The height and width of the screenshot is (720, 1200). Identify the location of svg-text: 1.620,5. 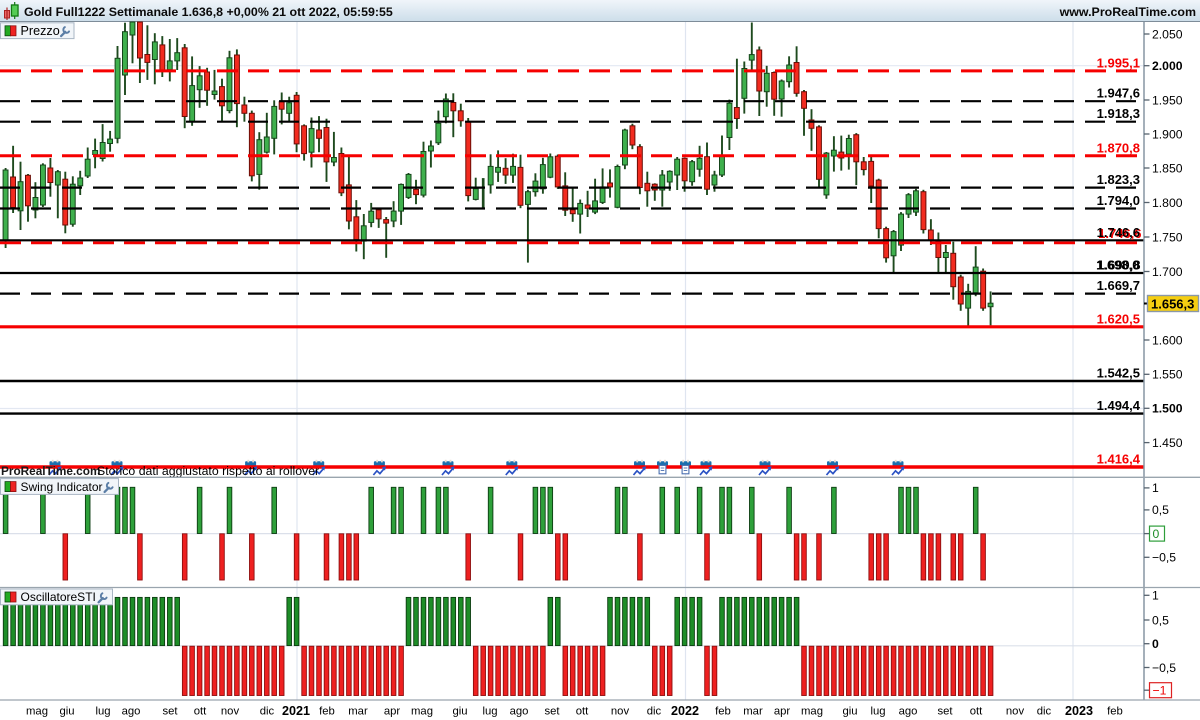
(1118, 318).